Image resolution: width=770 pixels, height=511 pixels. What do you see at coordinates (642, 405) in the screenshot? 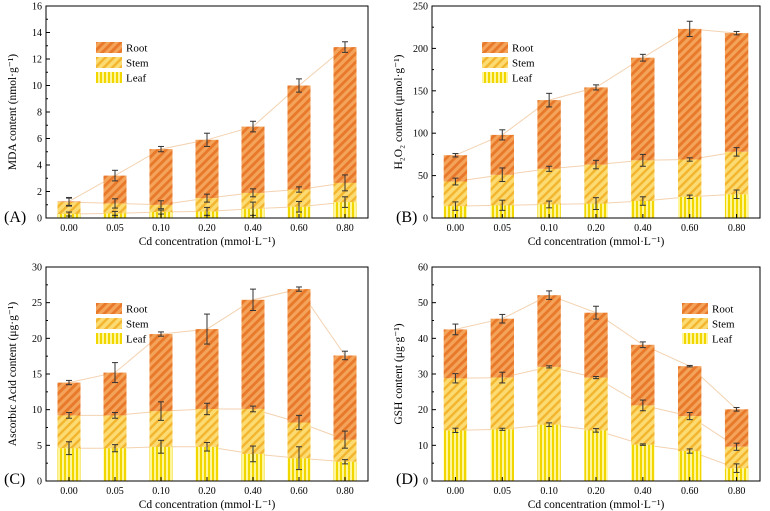
I see `error-bar-stem-0.40` at bounding box center [642, 405].